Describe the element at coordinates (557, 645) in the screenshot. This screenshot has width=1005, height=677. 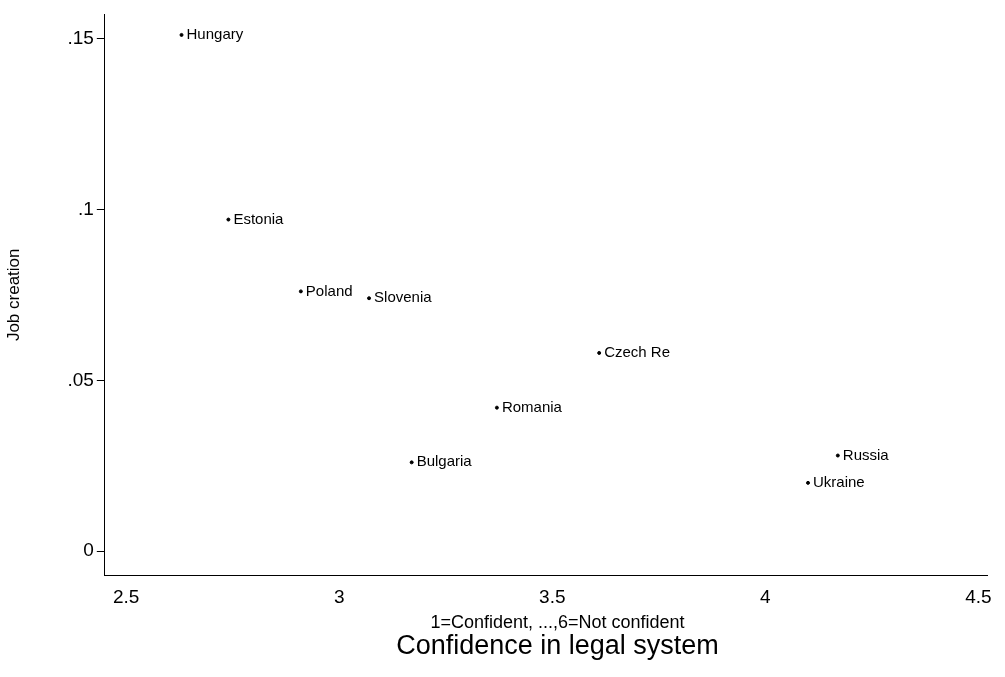
I see `x-axis-title: Confidence in legal system` at that location.